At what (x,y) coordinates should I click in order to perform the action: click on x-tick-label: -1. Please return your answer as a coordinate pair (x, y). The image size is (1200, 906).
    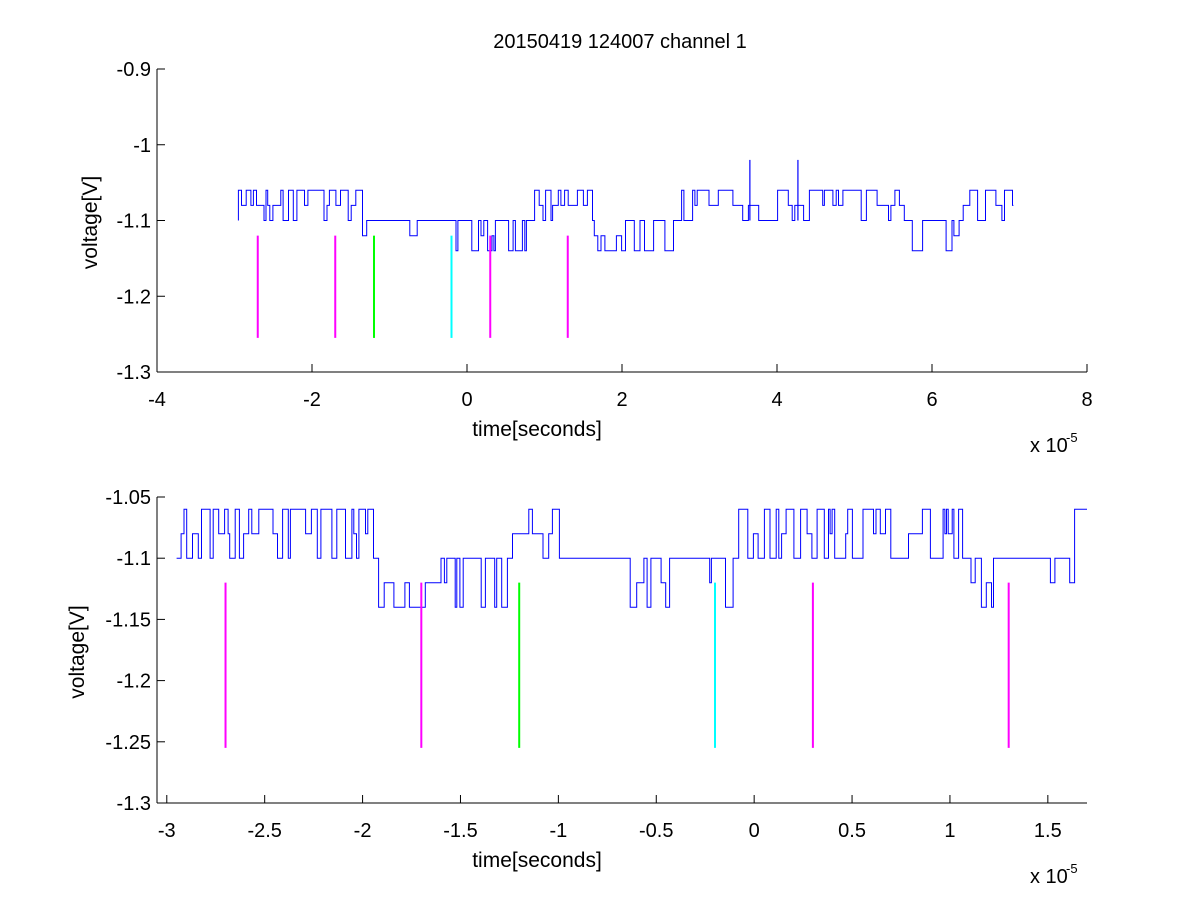
    Looking at the image, I should click on (558, 831).